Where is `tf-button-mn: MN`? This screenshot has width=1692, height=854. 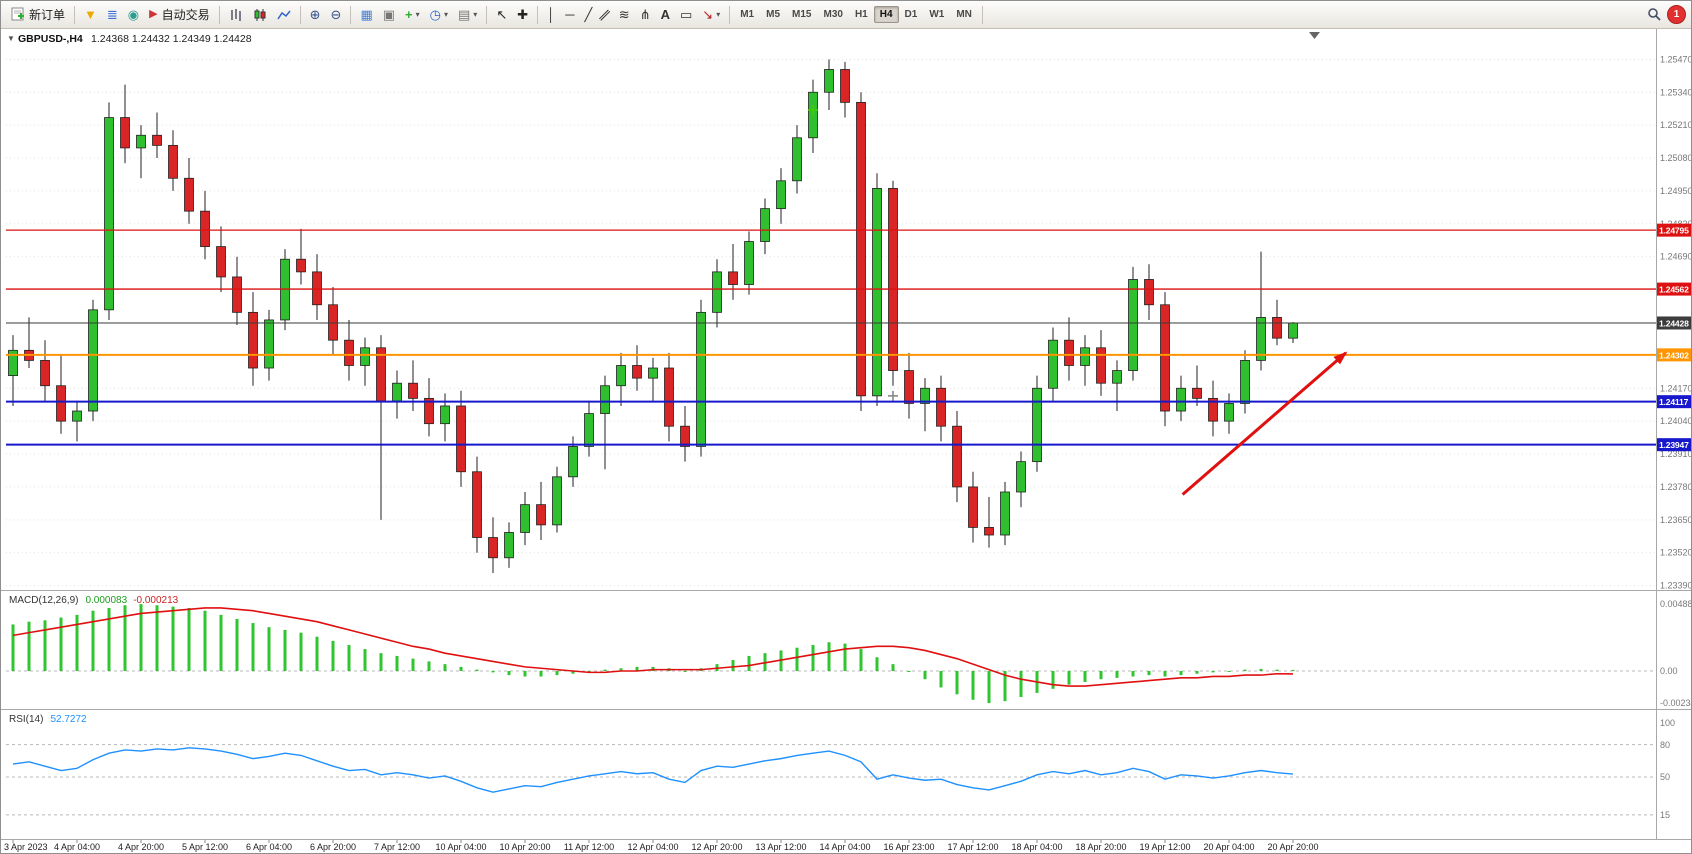 tf-button-mn: MN is located at coordinates (964, 14).